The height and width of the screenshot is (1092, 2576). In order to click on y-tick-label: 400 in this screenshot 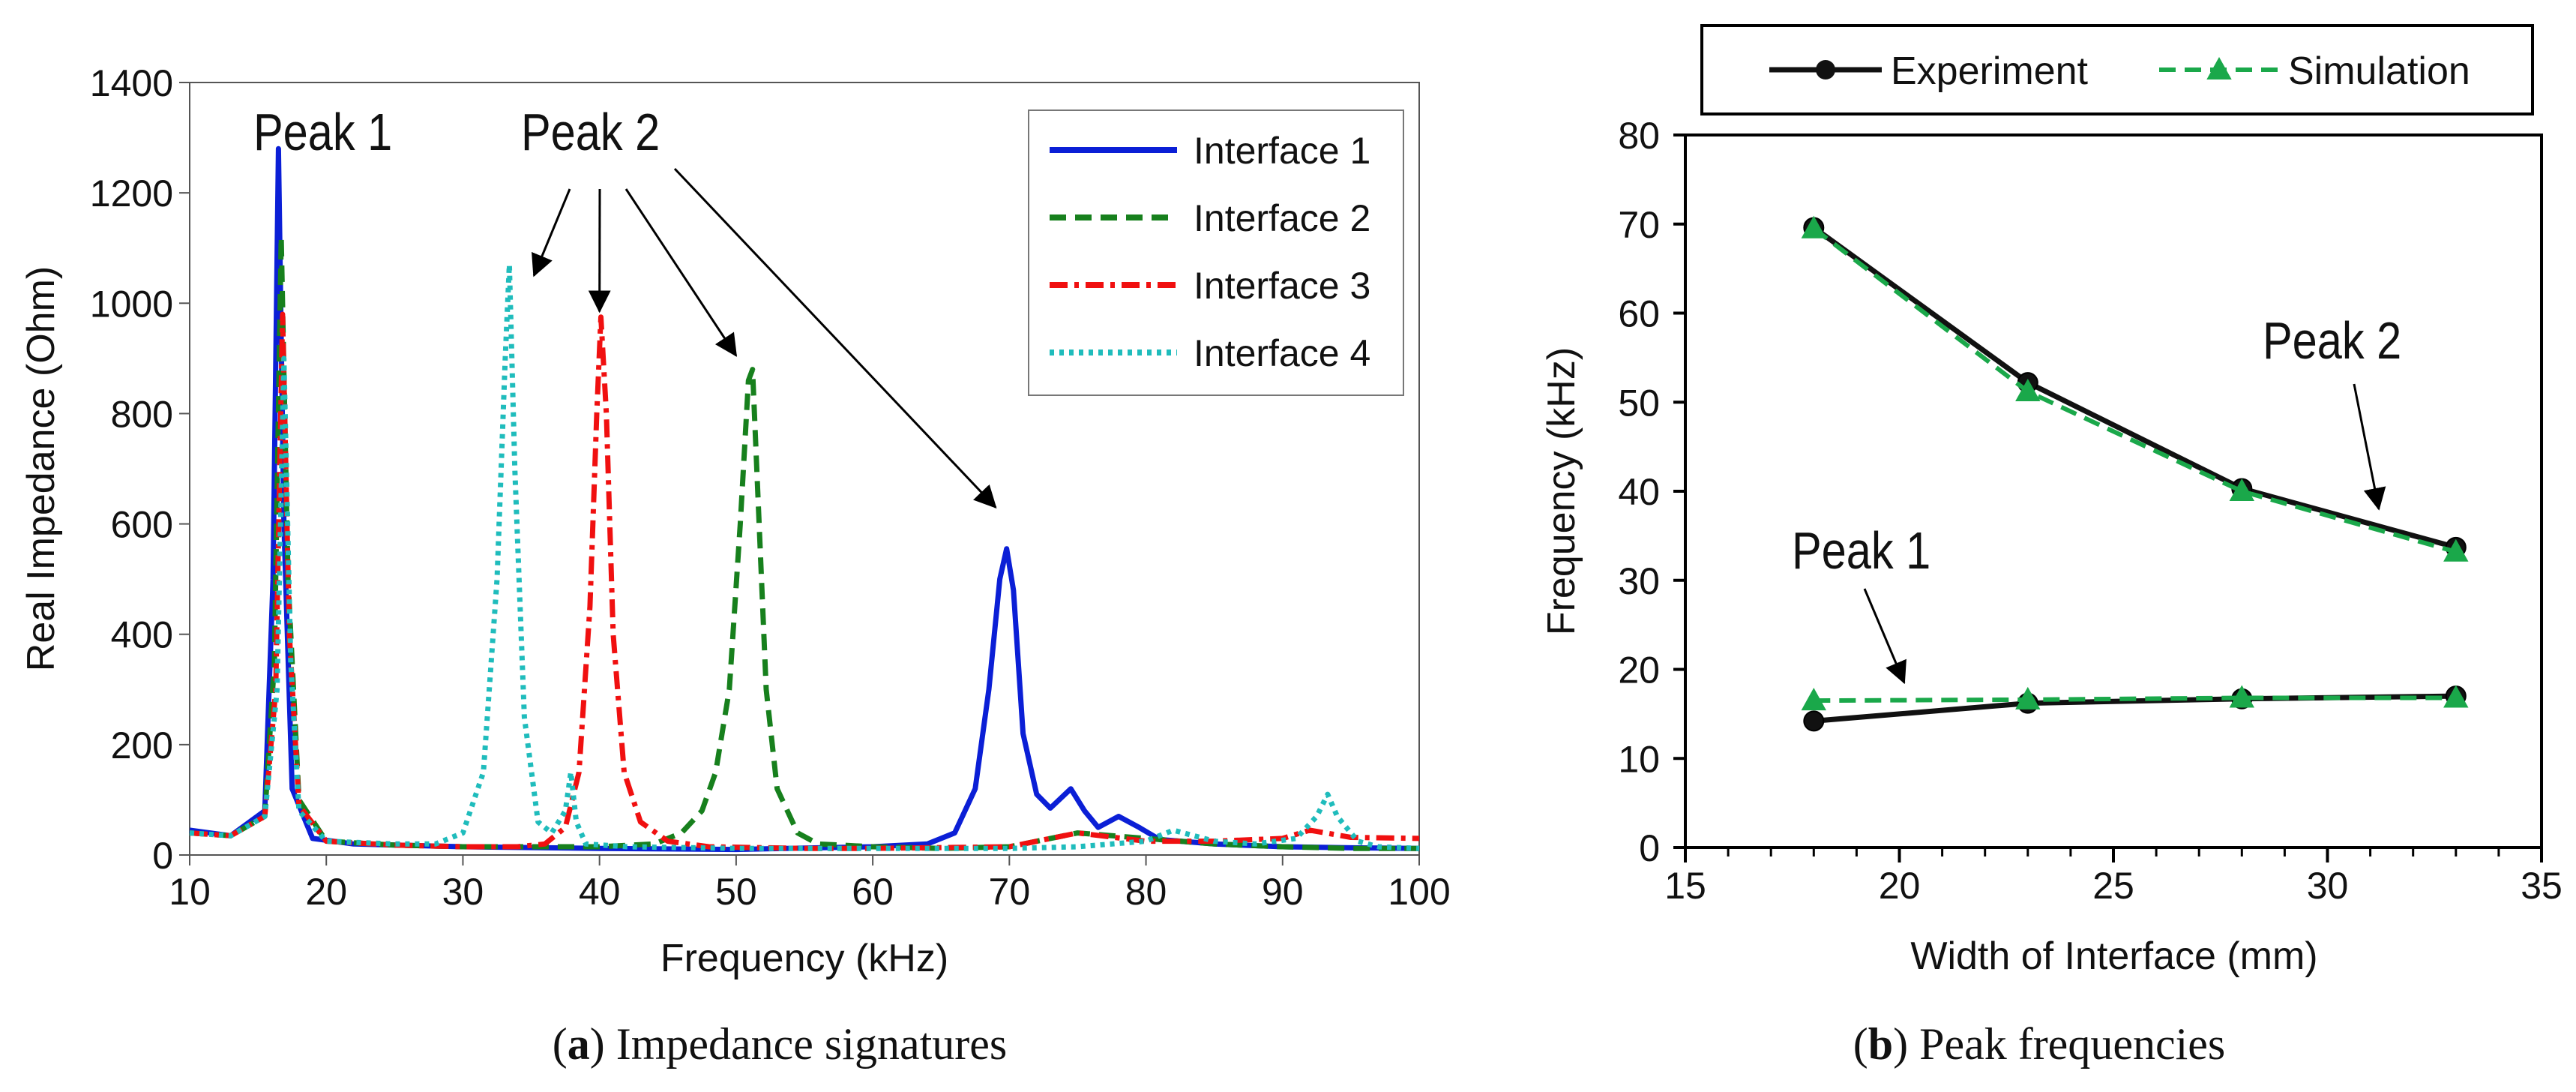, I will do `click(142, 635)`.